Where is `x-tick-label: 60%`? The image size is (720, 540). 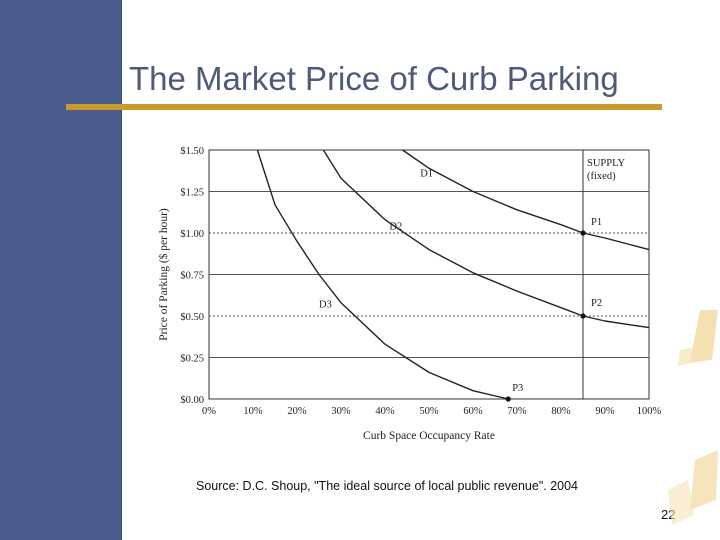
x-tick-label: 60% is located at coordinates (473, 411).